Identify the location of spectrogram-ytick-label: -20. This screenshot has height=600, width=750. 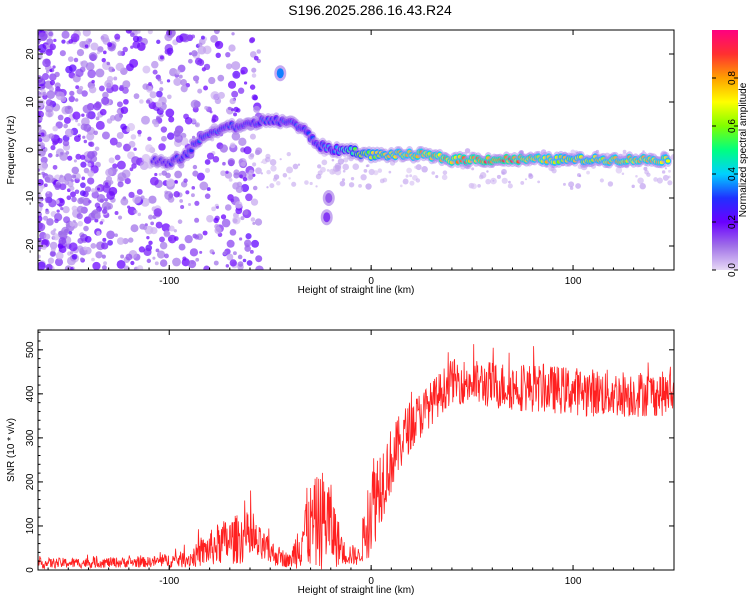
(30, 245).